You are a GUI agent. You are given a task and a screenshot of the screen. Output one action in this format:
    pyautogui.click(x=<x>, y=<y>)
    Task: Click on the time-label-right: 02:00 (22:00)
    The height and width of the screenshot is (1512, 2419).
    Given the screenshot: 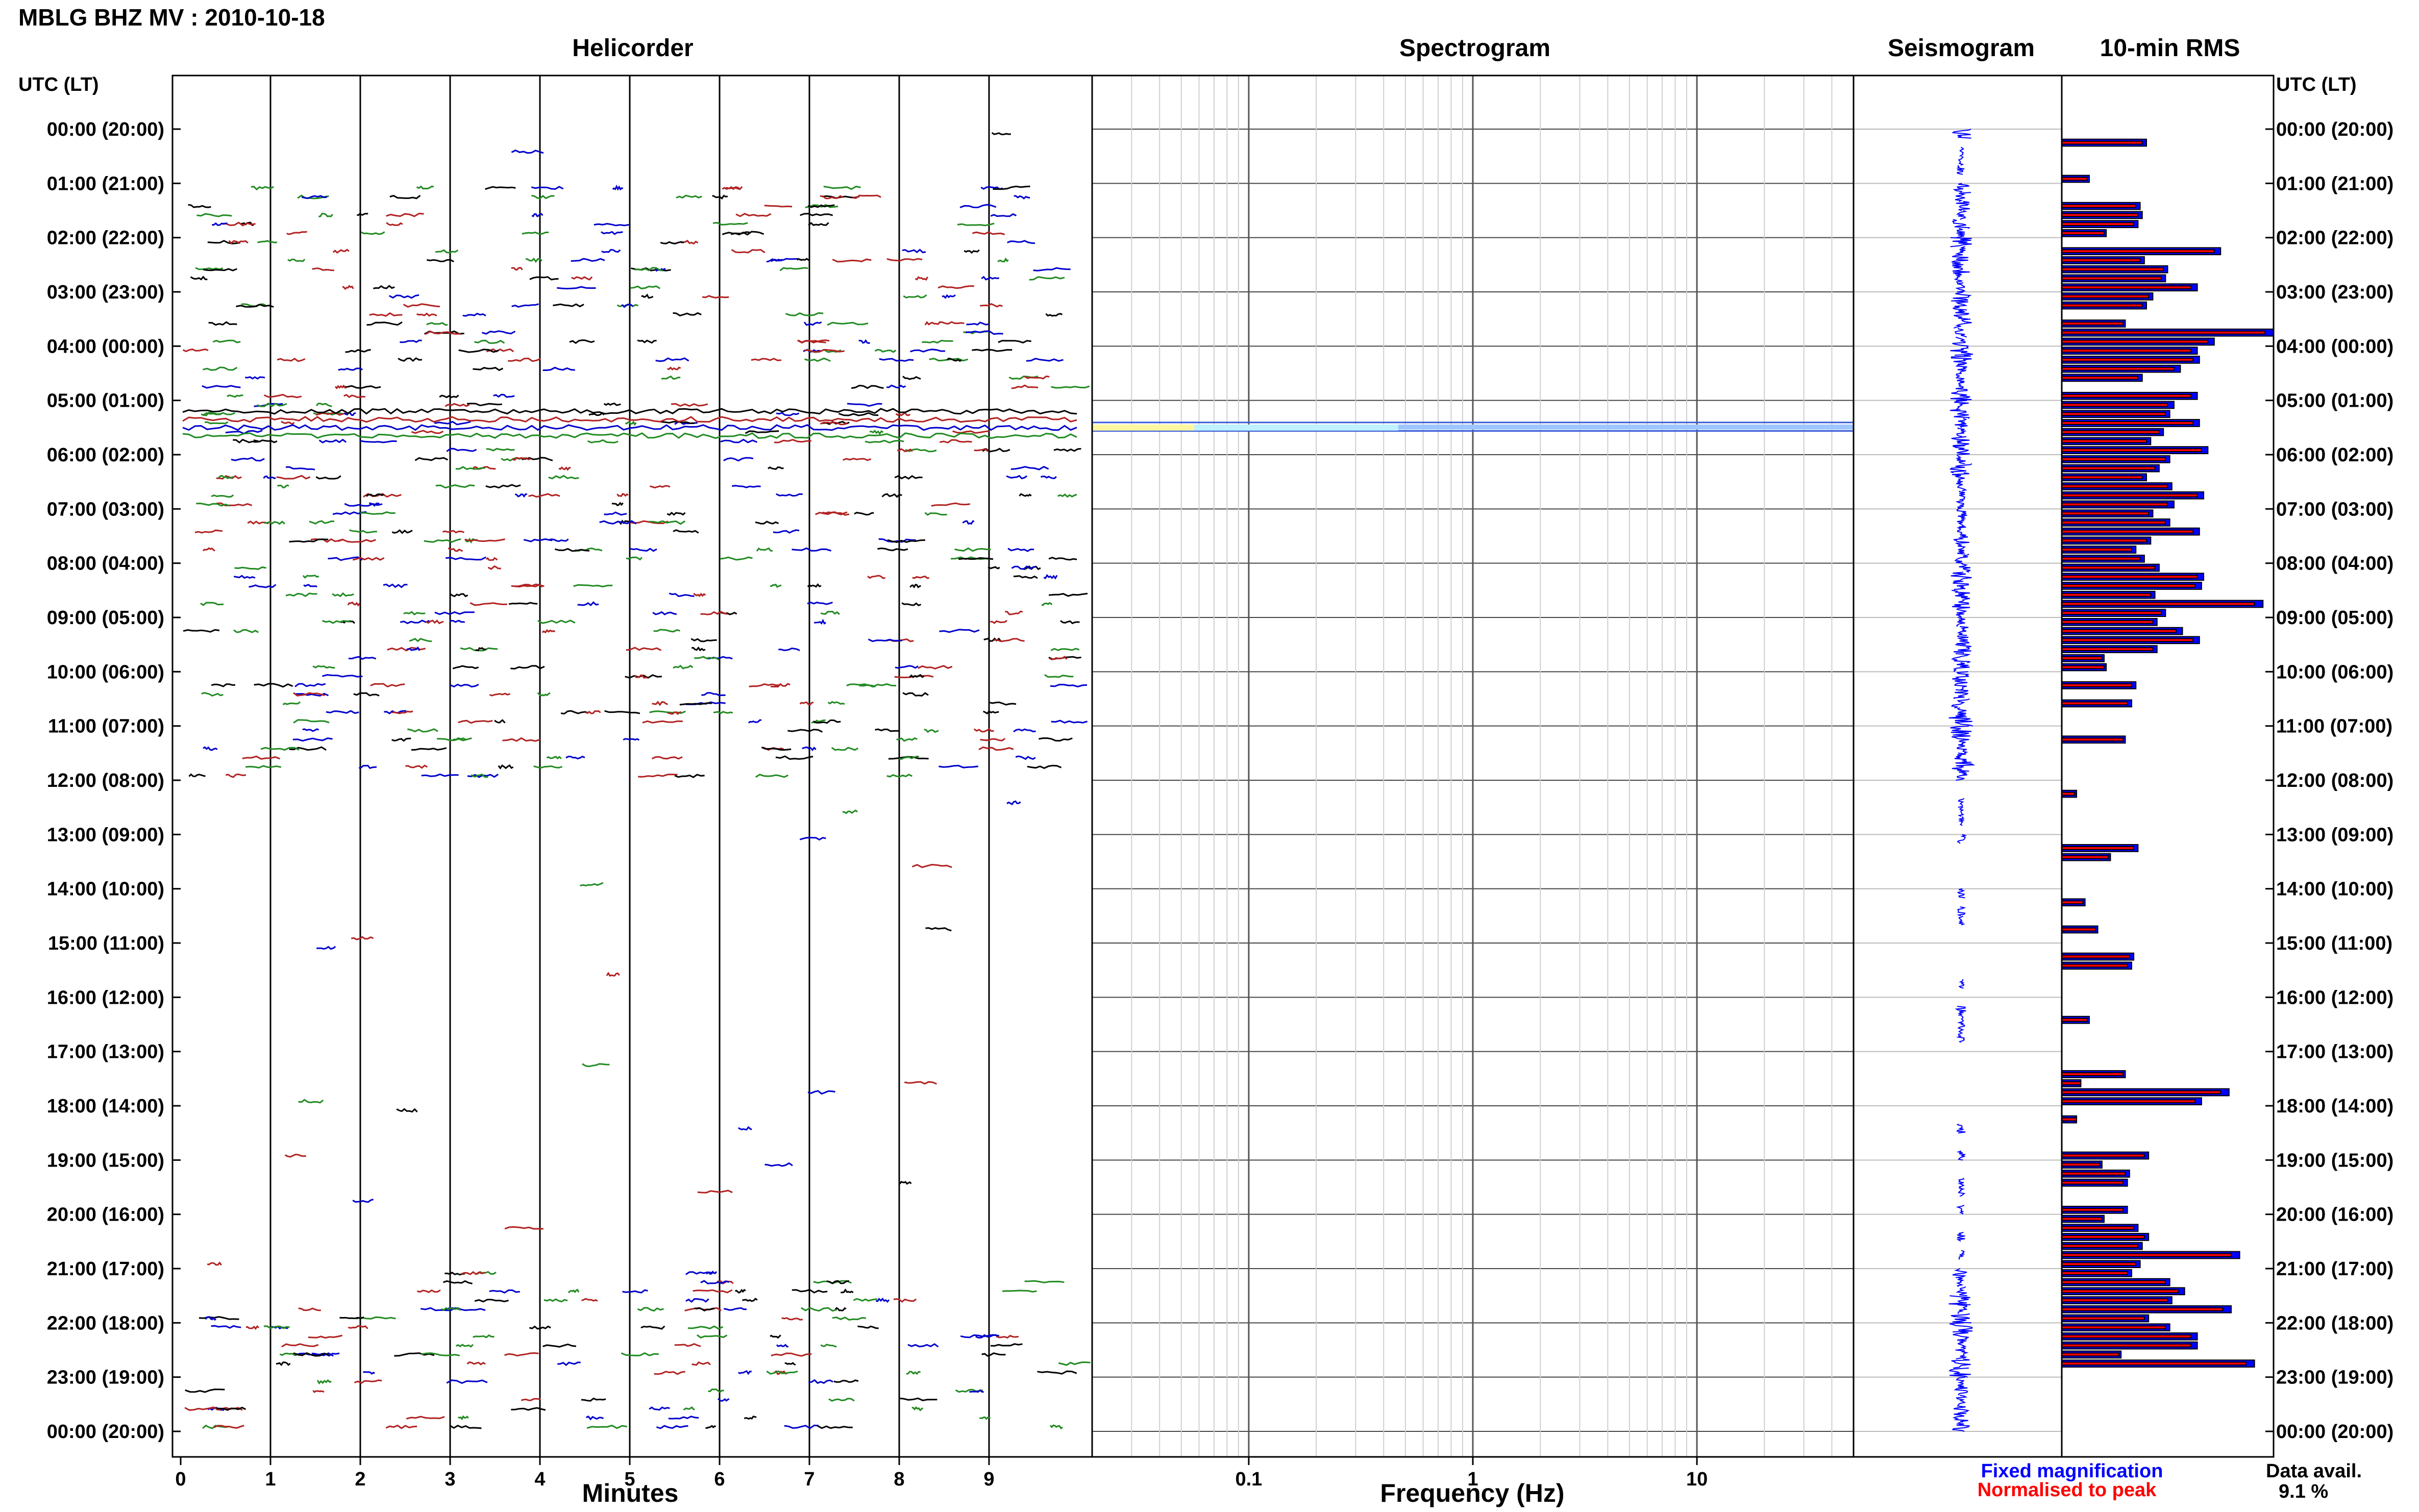 What is the action you would take?
    pyautogui.click(x=2334, y=238)
    